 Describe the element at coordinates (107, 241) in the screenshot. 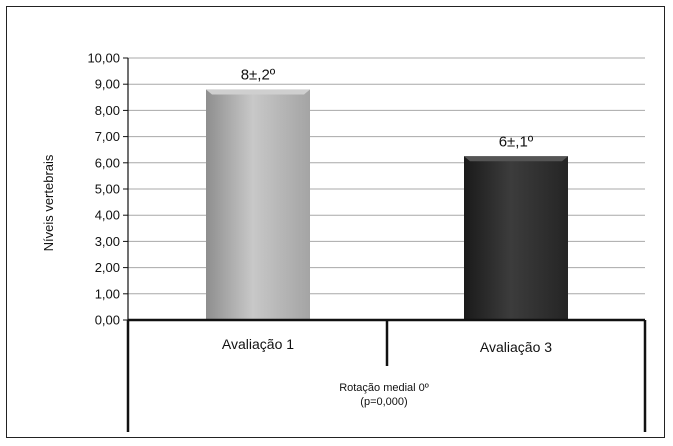

I see `y-tick-label: 3,00` at that location.